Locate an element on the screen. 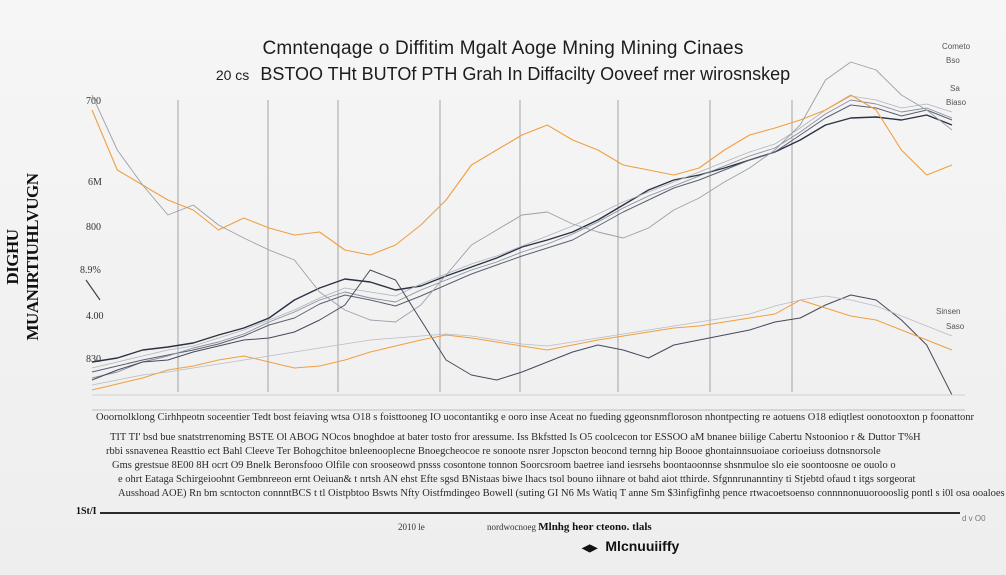 The height and width of the screenshot is (575, 1006). legend-tag: Sa is located at coordinates (955, 88).